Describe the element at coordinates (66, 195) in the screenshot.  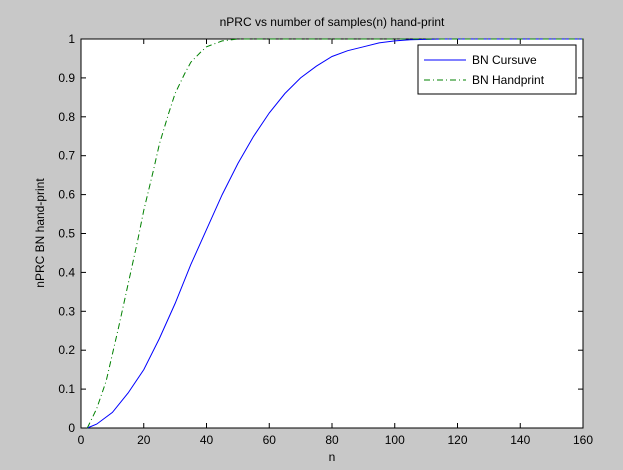
I see `y-tick-label: 0.6` at that location.